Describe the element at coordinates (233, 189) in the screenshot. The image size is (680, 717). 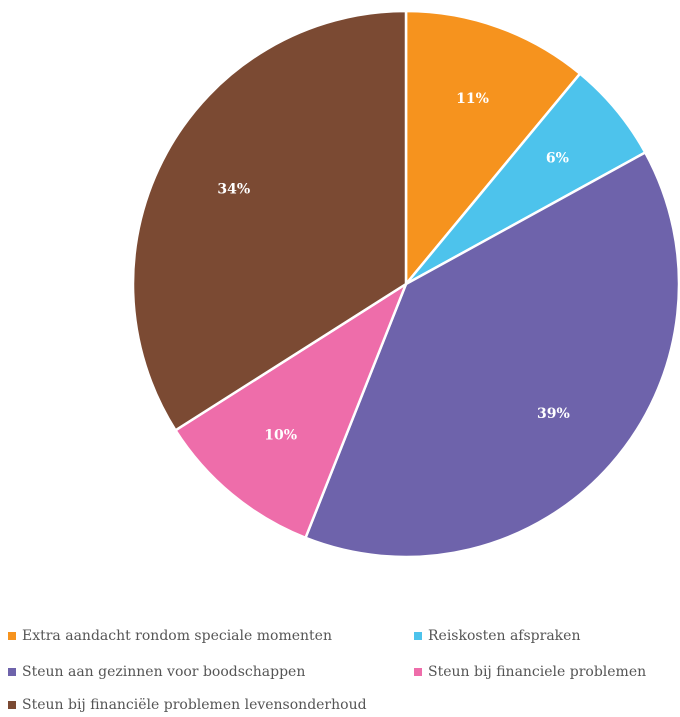
I see `slice-label-4: 34%` at that location.